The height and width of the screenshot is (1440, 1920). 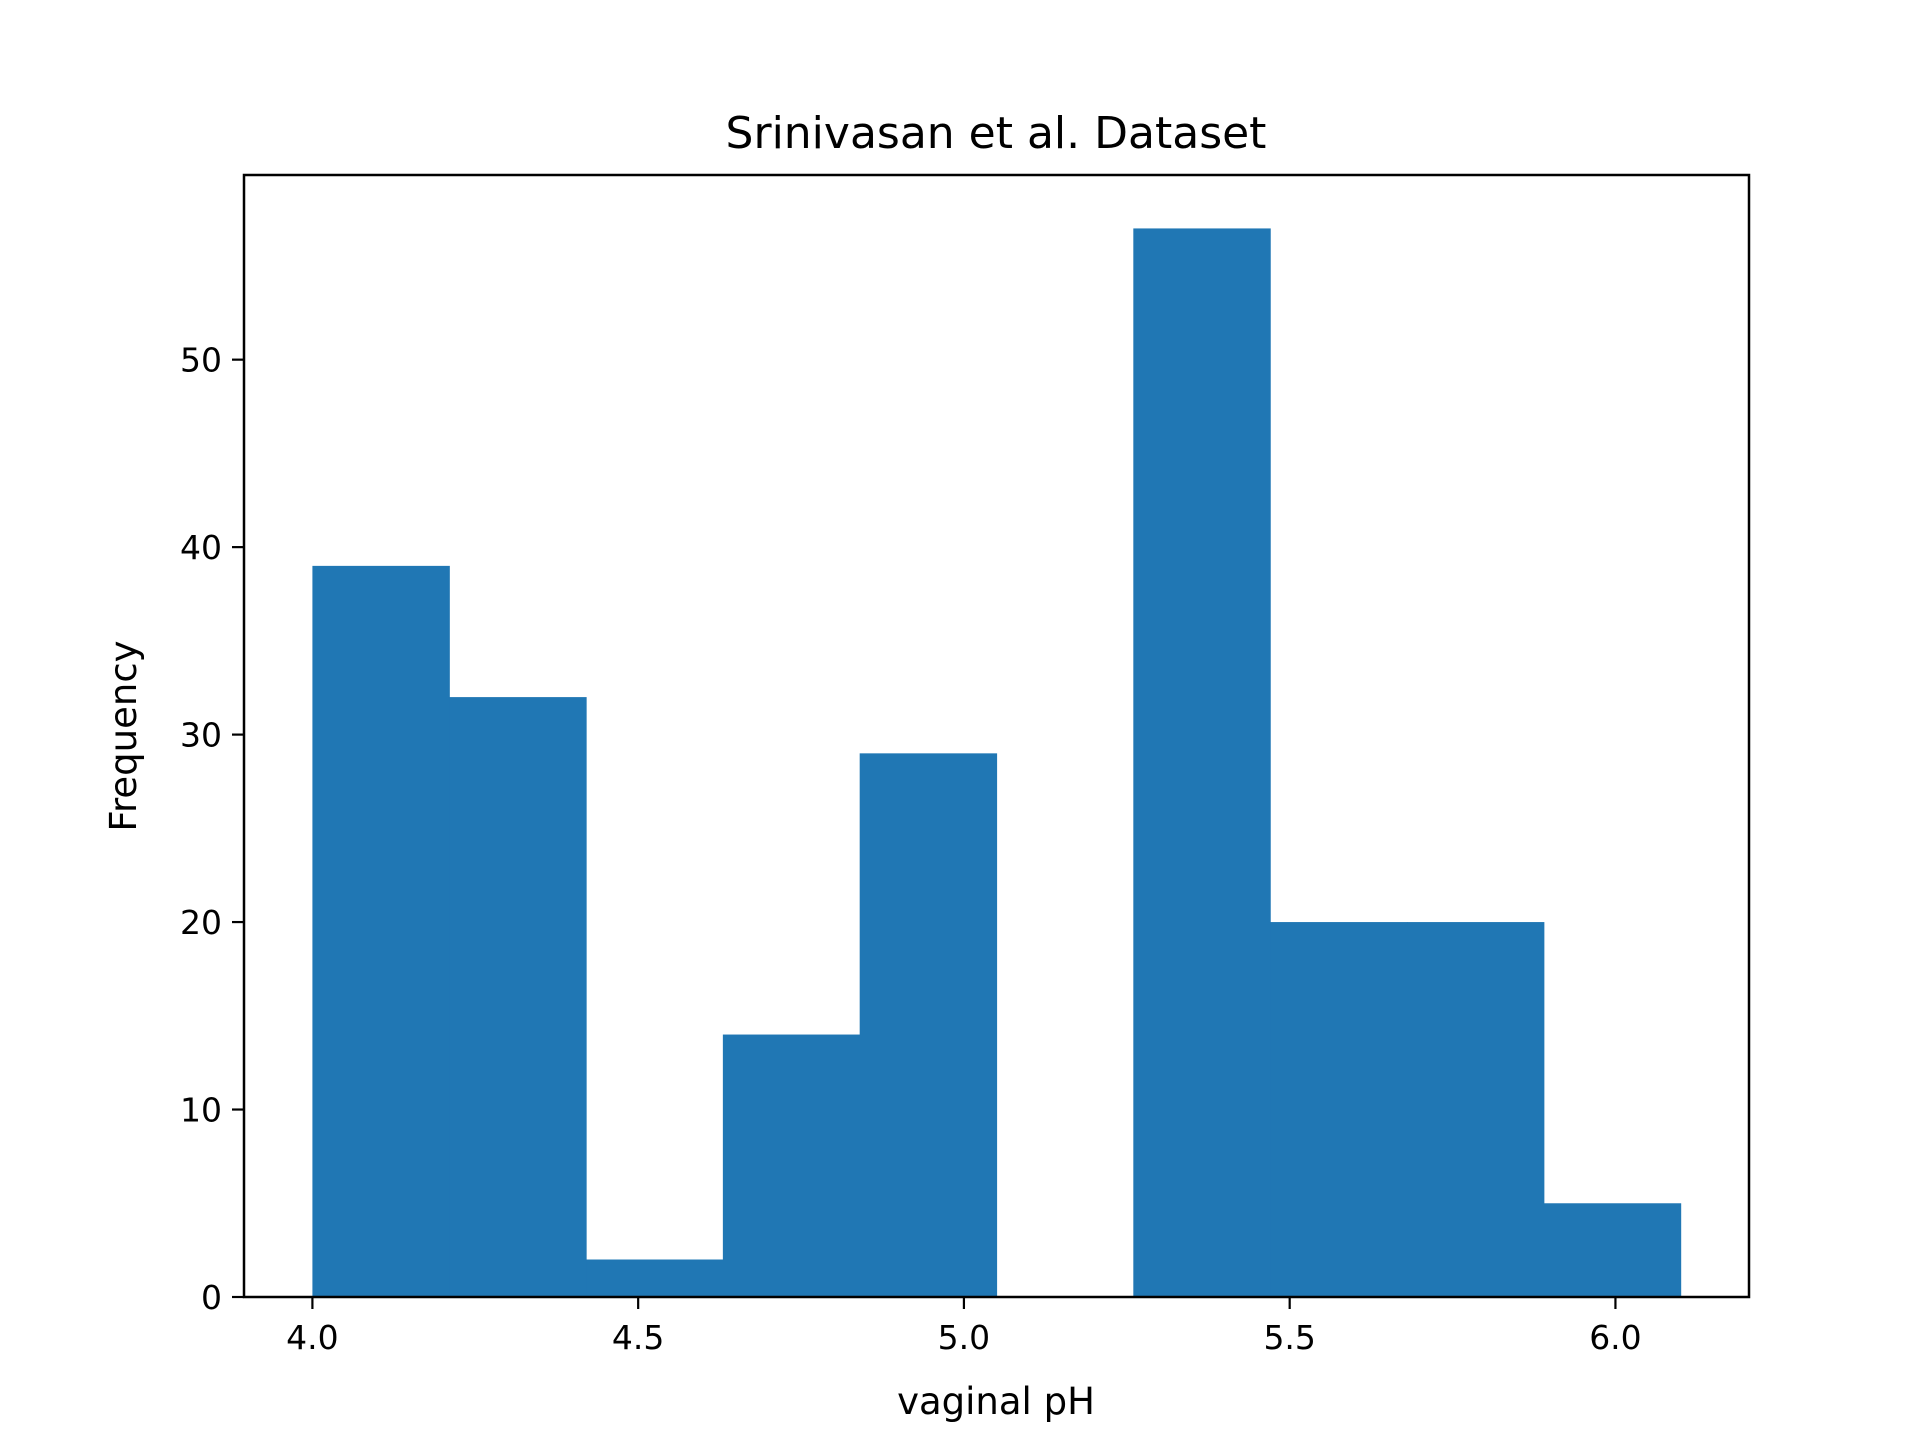 What do you see at coordinates (638, 1337) in the screenshot?
I see `x-tick-label-1: 4.5` at bounding box center [638, 1337].